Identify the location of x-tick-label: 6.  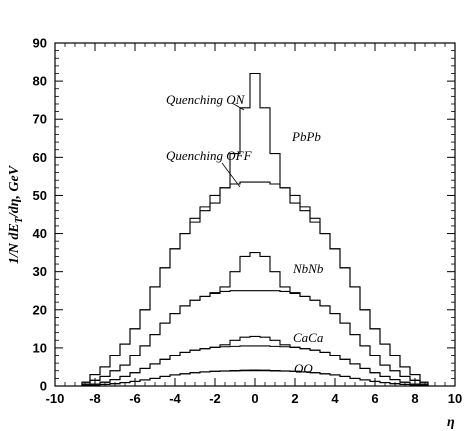
(374, 398).